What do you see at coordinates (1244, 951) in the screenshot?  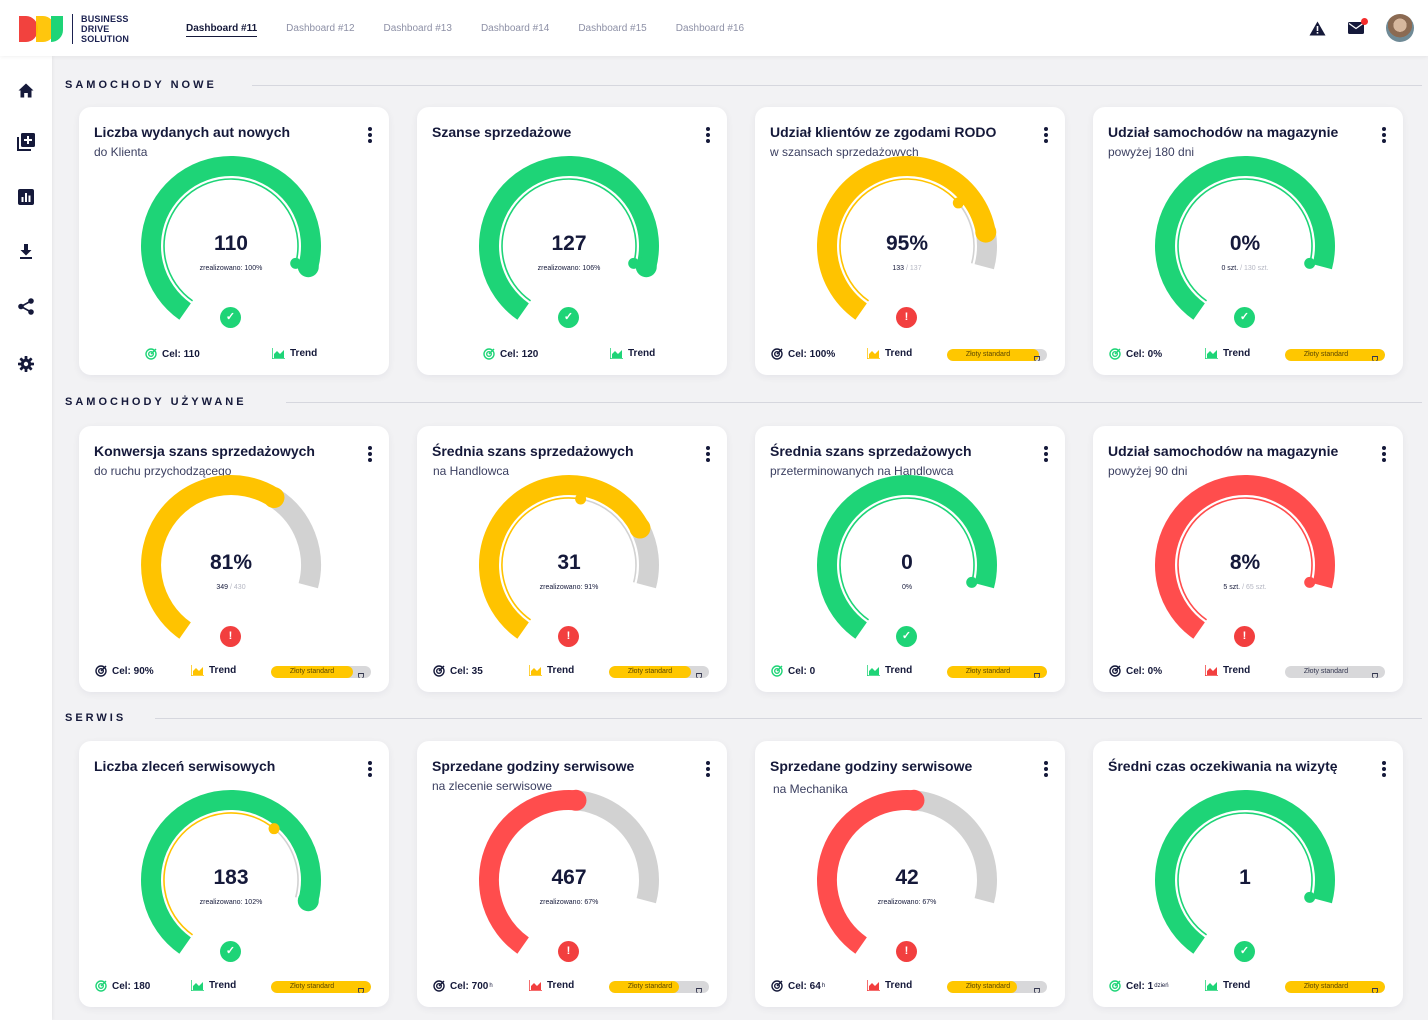 I see `status-ok-icon: ✓` at bounding box center [1244, 951].